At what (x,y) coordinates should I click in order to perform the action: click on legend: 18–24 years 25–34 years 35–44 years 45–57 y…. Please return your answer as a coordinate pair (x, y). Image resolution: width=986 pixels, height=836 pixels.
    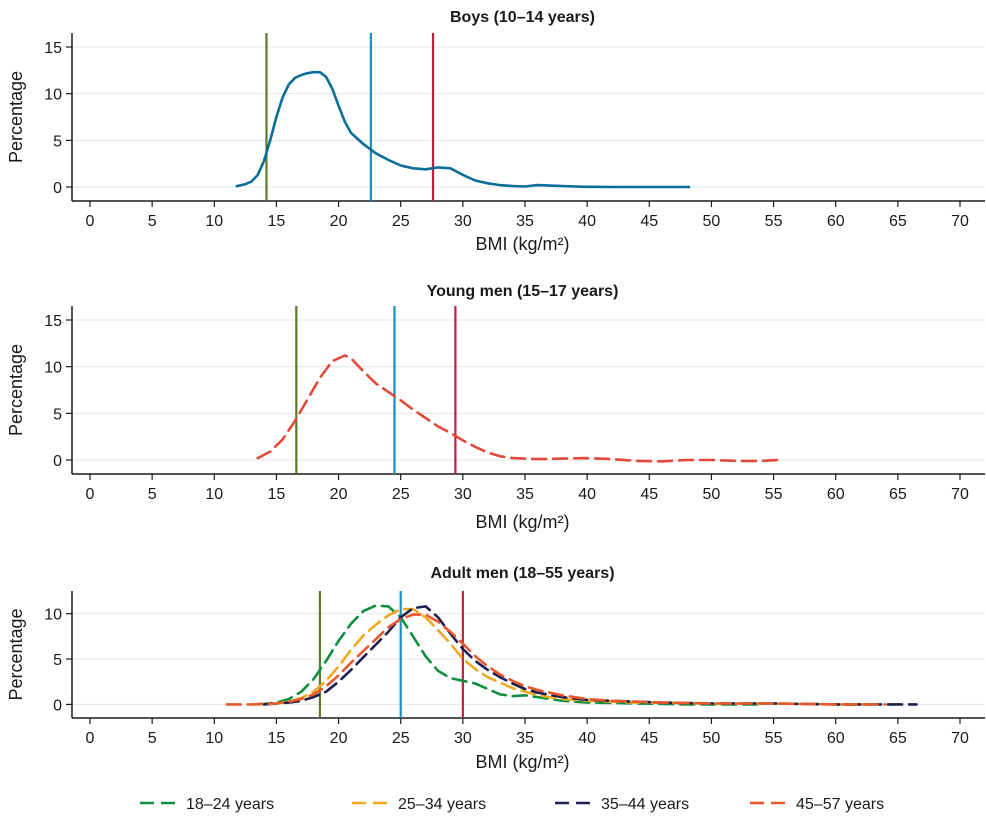
    Looking at the image, I should click on (512, 804).